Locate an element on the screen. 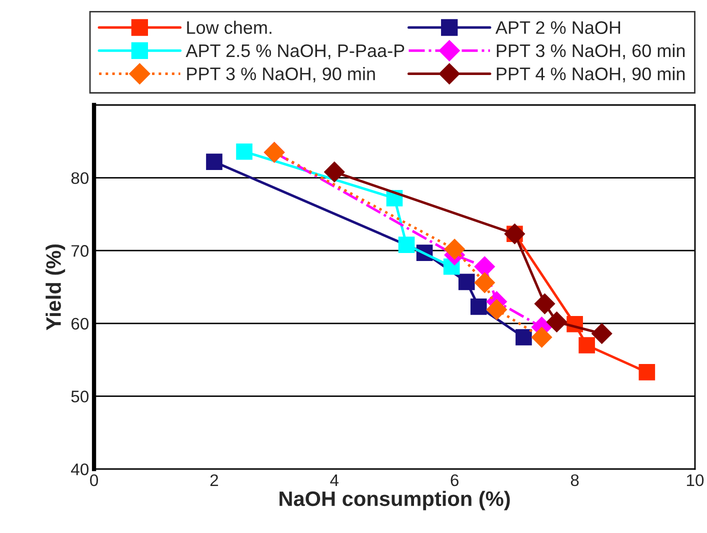 The width and height of the screenshot is (707, 533). x-tick-label: 6 is located at coordinates (454, 480).